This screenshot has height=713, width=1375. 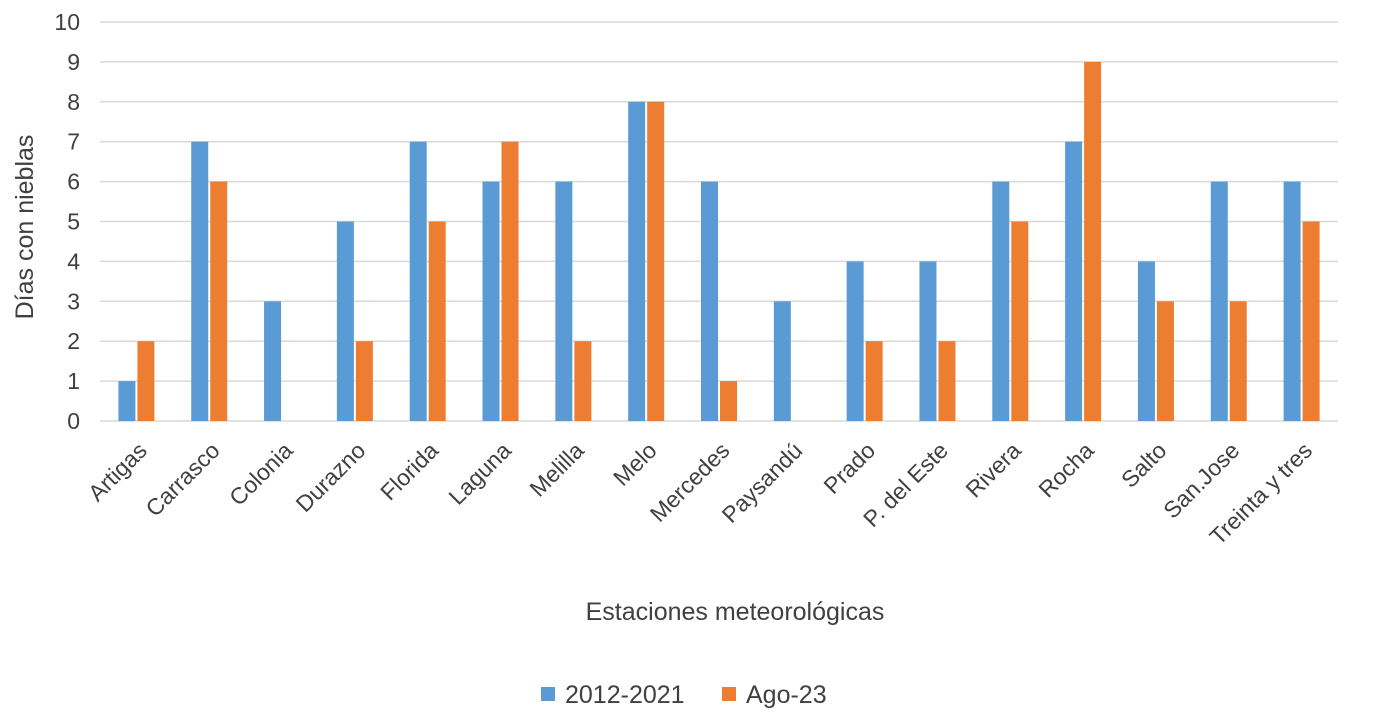 I want to click on y-tick-label: 6, so click(x=73, y=182).